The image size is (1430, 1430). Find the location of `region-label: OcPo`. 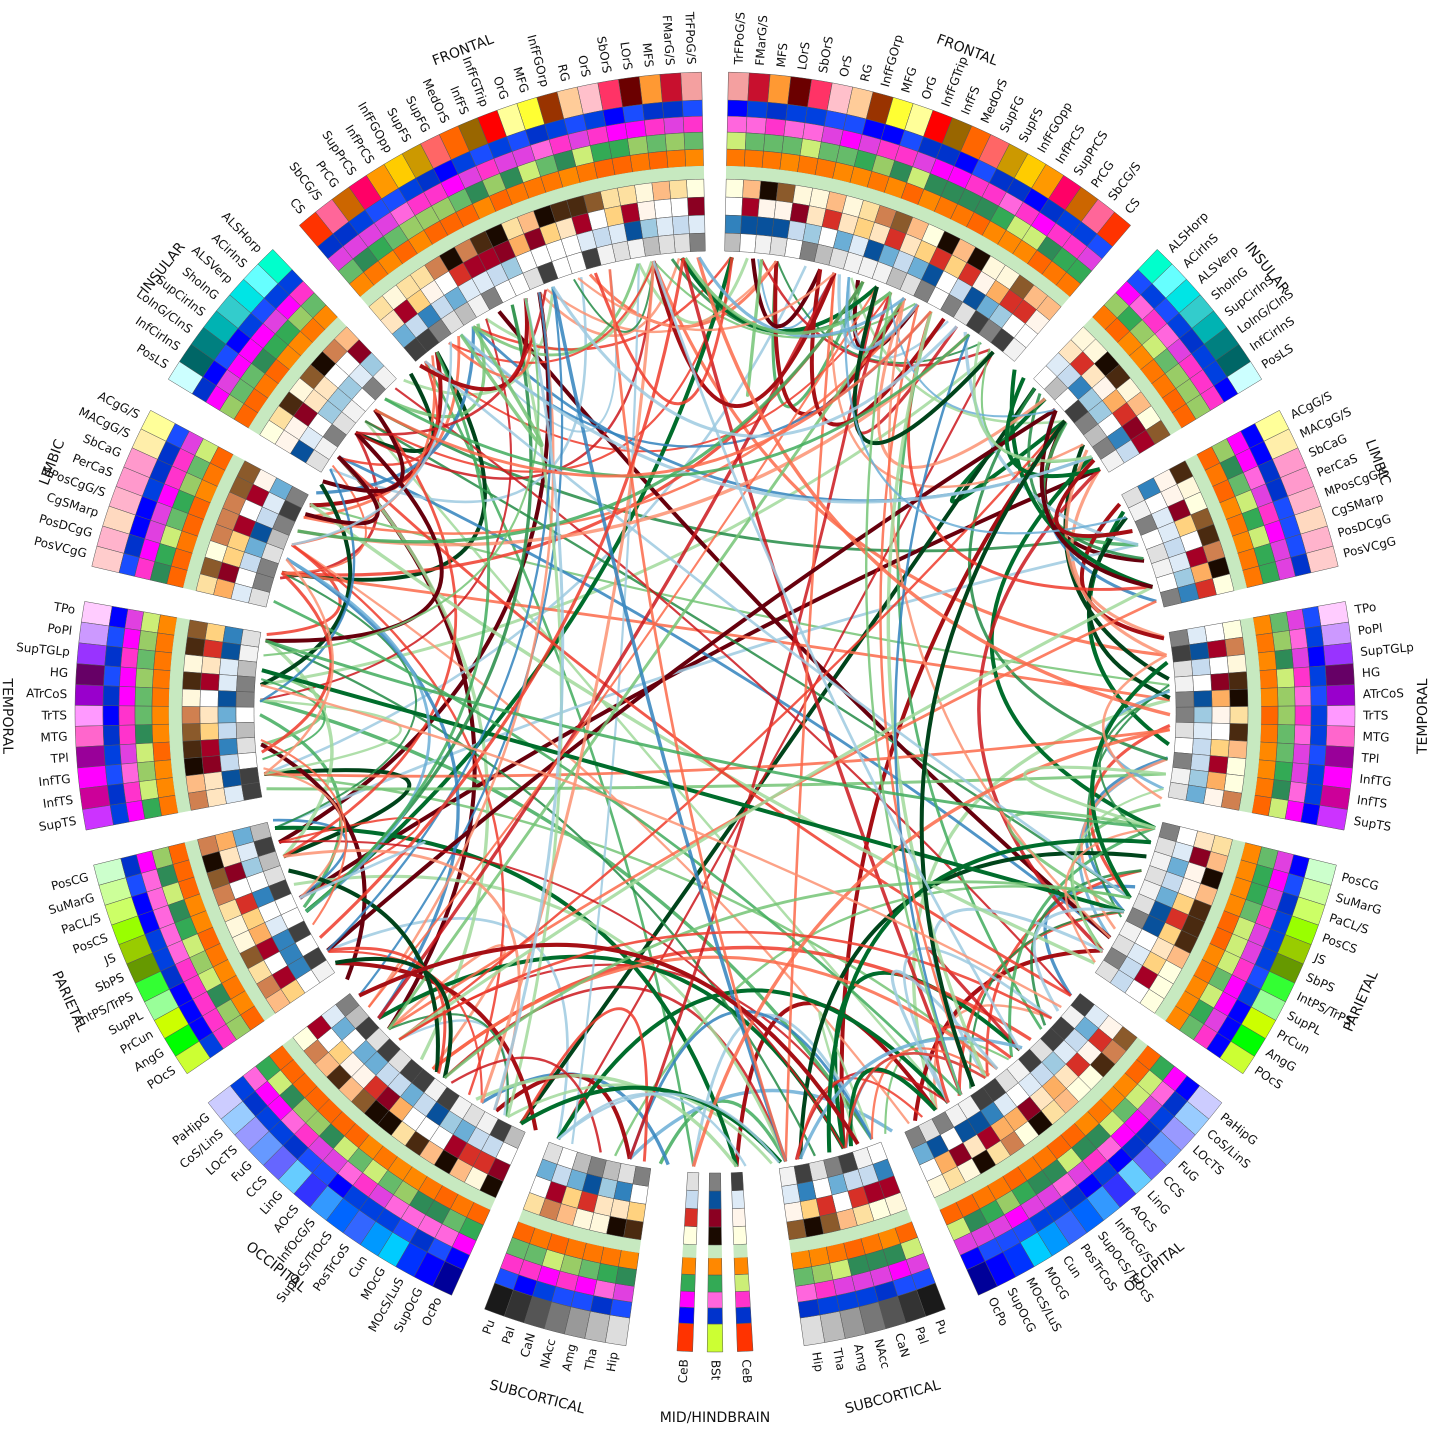

region-label: OcPo is located at coordinates (432, 1311).